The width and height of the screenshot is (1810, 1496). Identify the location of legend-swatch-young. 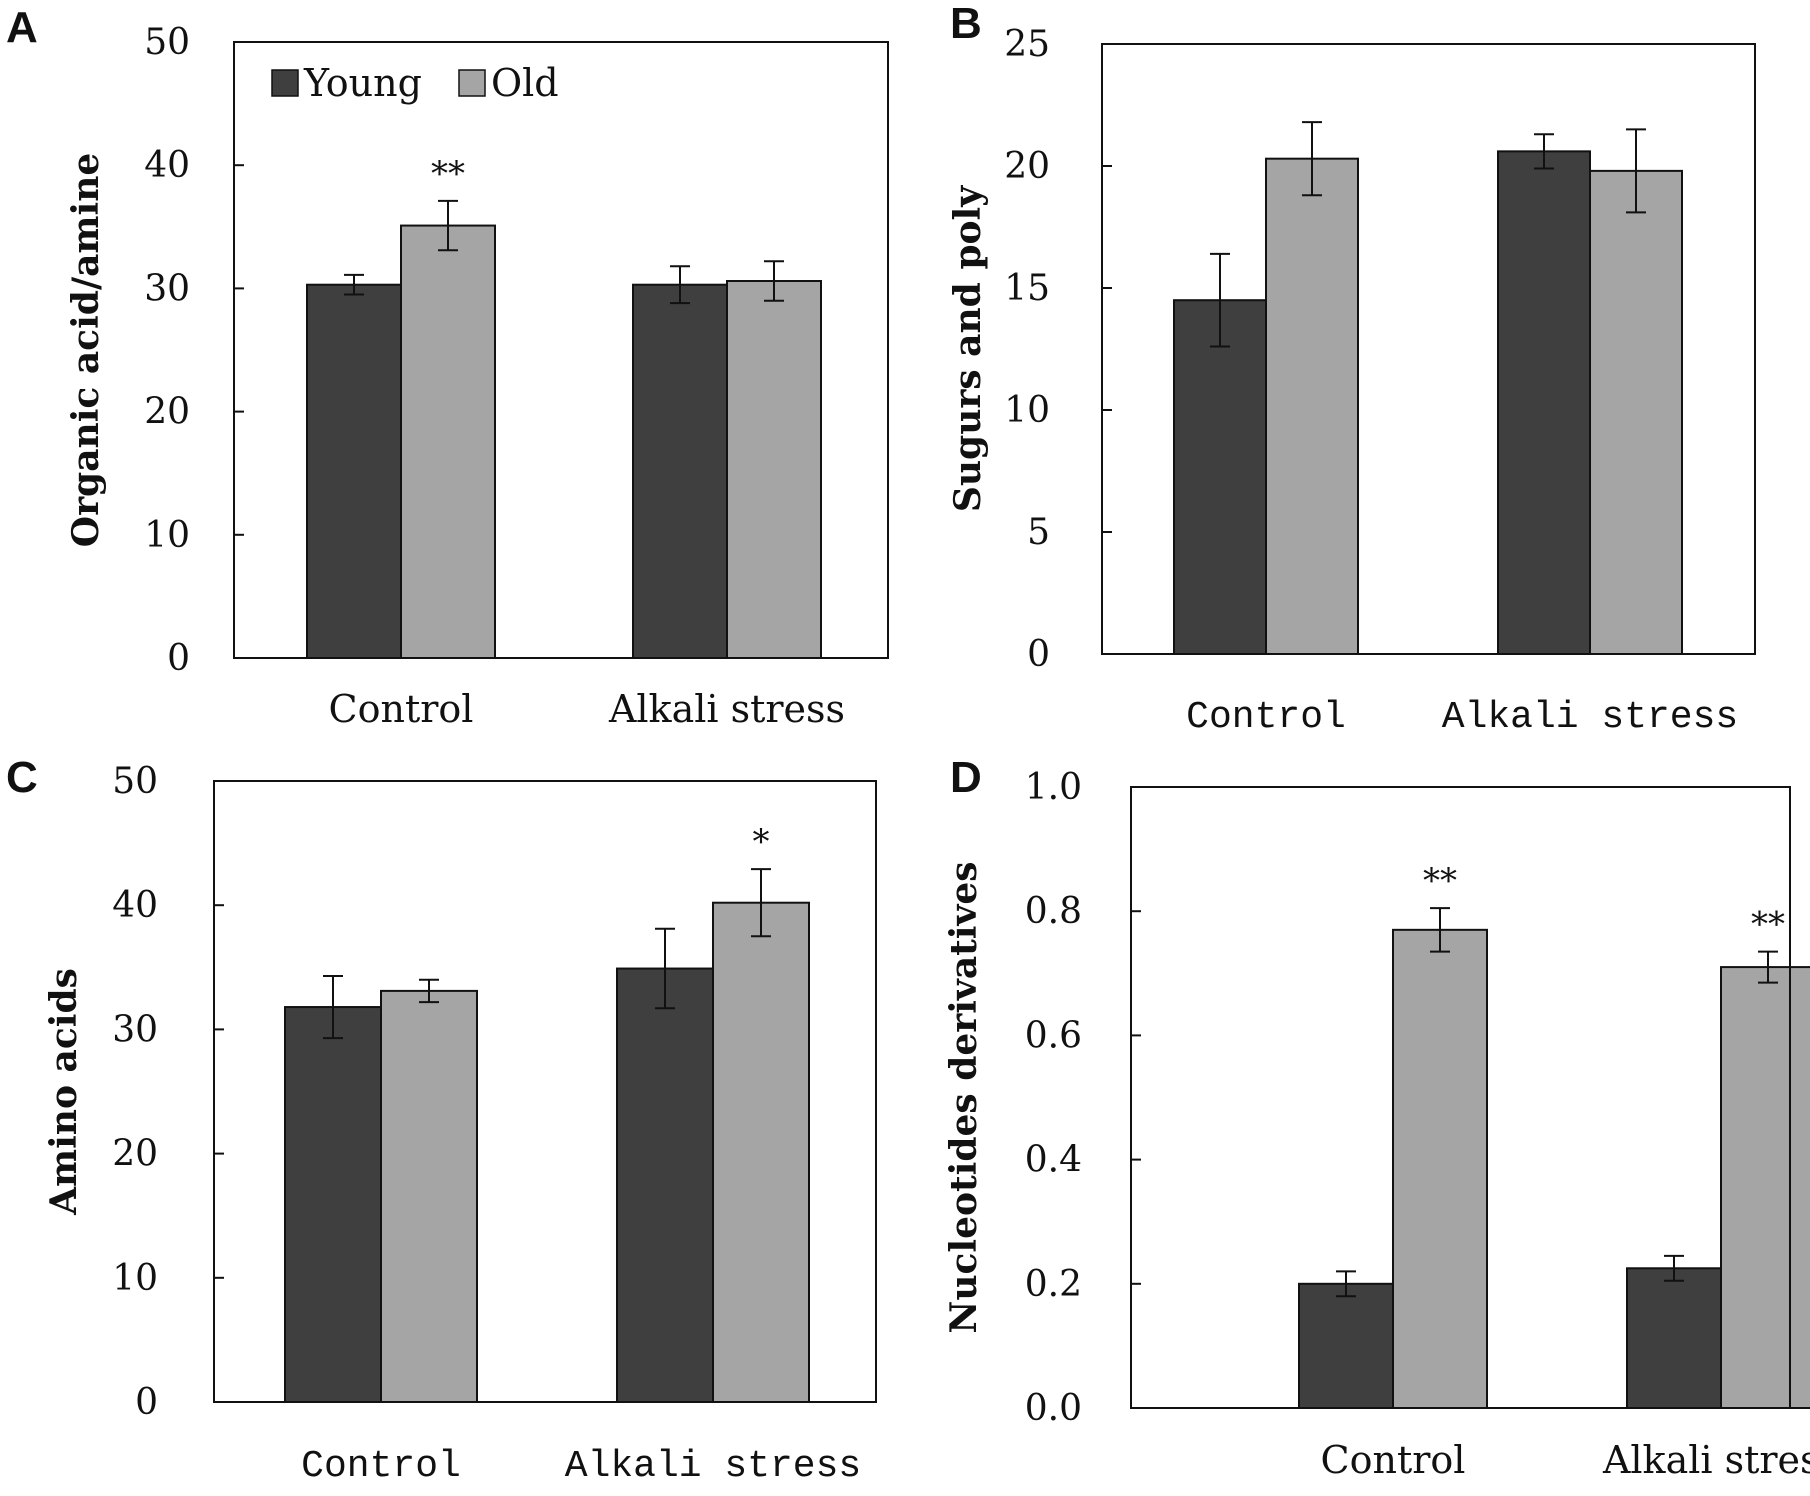
(285, 83).